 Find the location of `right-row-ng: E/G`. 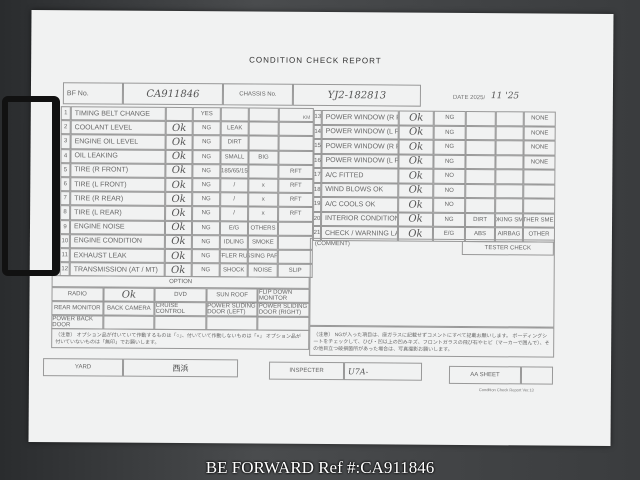

right-row-ng: E/G is located at coordinates (449, 234).